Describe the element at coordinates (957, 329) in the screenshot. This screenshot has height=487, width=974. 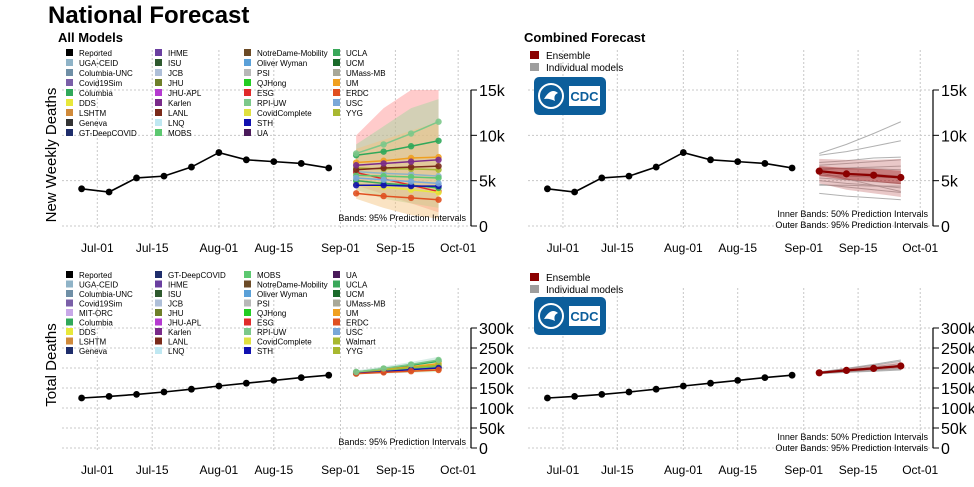
I see `y-tick-label: 300k` at that location.